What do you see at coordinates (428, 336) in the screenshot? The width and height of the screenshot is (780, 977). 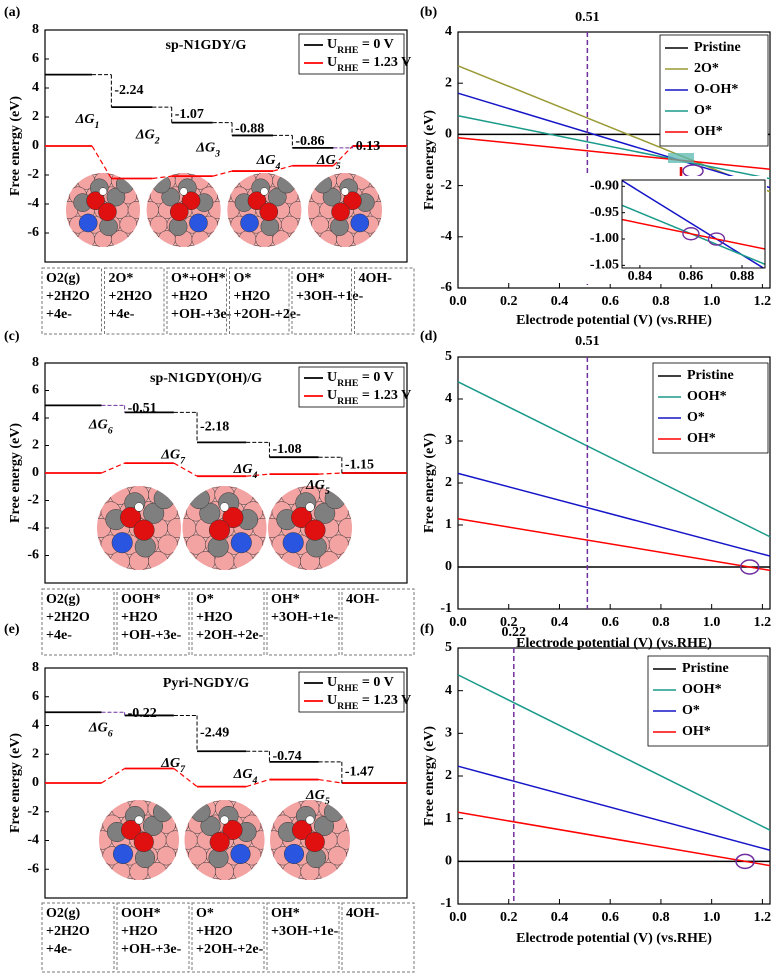 I see `panel-label: (d)` at bounding box center [428, 336].